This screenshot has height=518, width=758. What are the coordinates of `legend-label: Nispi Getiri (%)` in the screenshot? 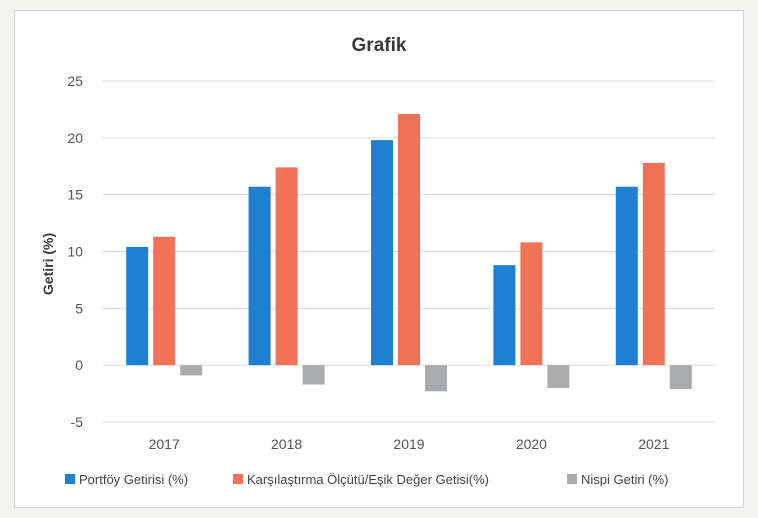 It's located at (624, 479).